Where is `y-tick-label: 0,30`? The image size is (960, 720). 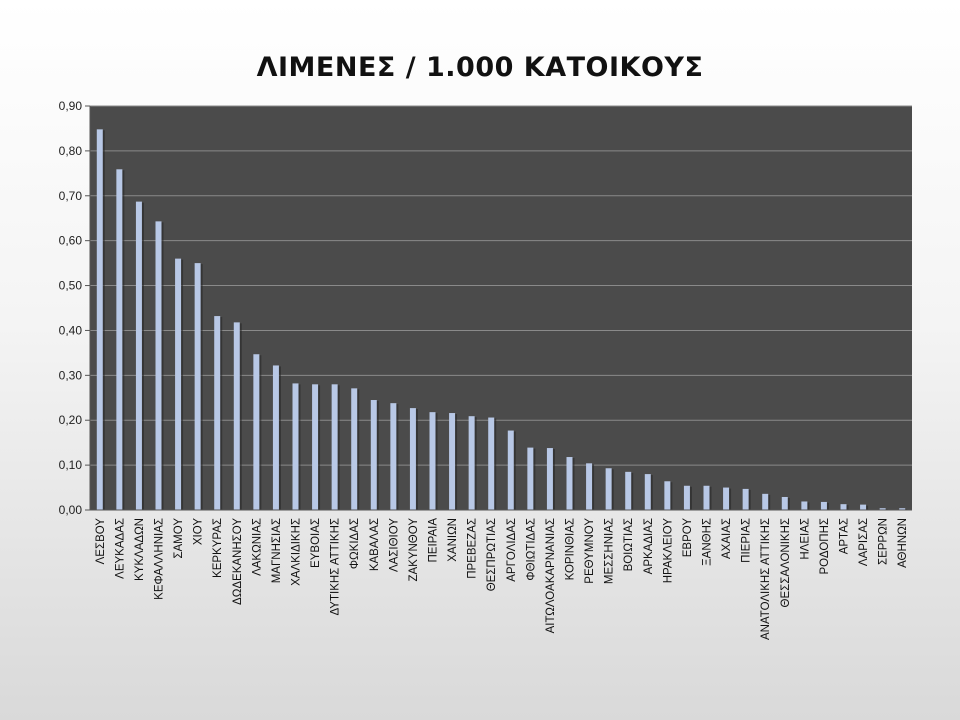 y-tick-label: 0,30 is located at coordinates (71, 375).